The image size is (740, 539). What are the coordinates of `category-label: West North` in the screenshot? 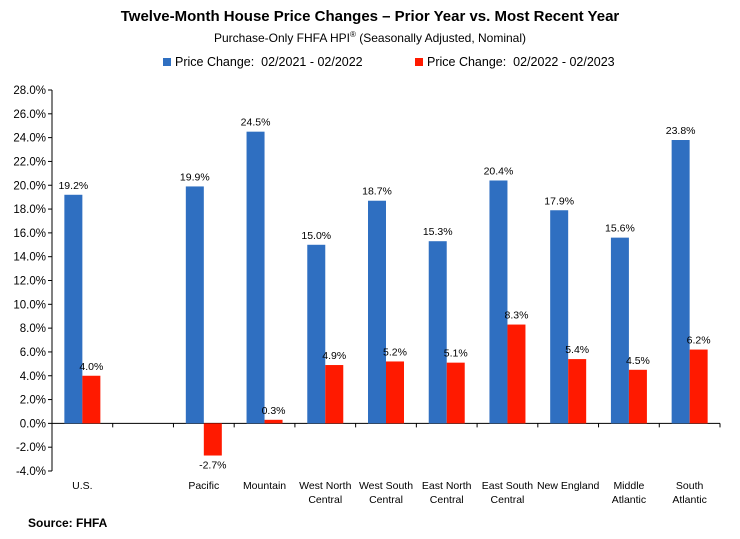 It's located at (325, 486).